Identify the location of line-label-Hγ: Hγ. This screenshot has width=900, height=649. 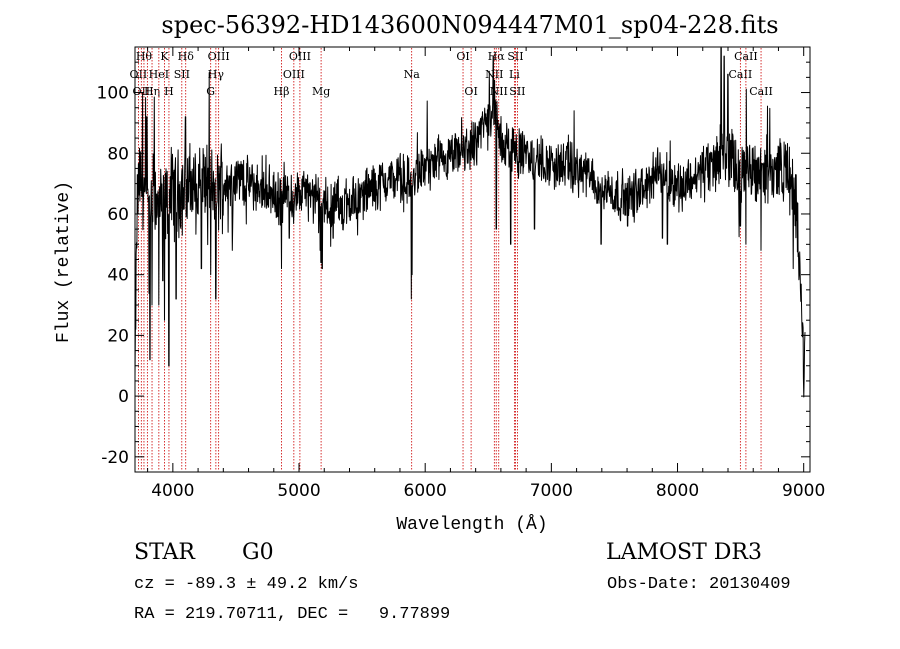
(216, 74).